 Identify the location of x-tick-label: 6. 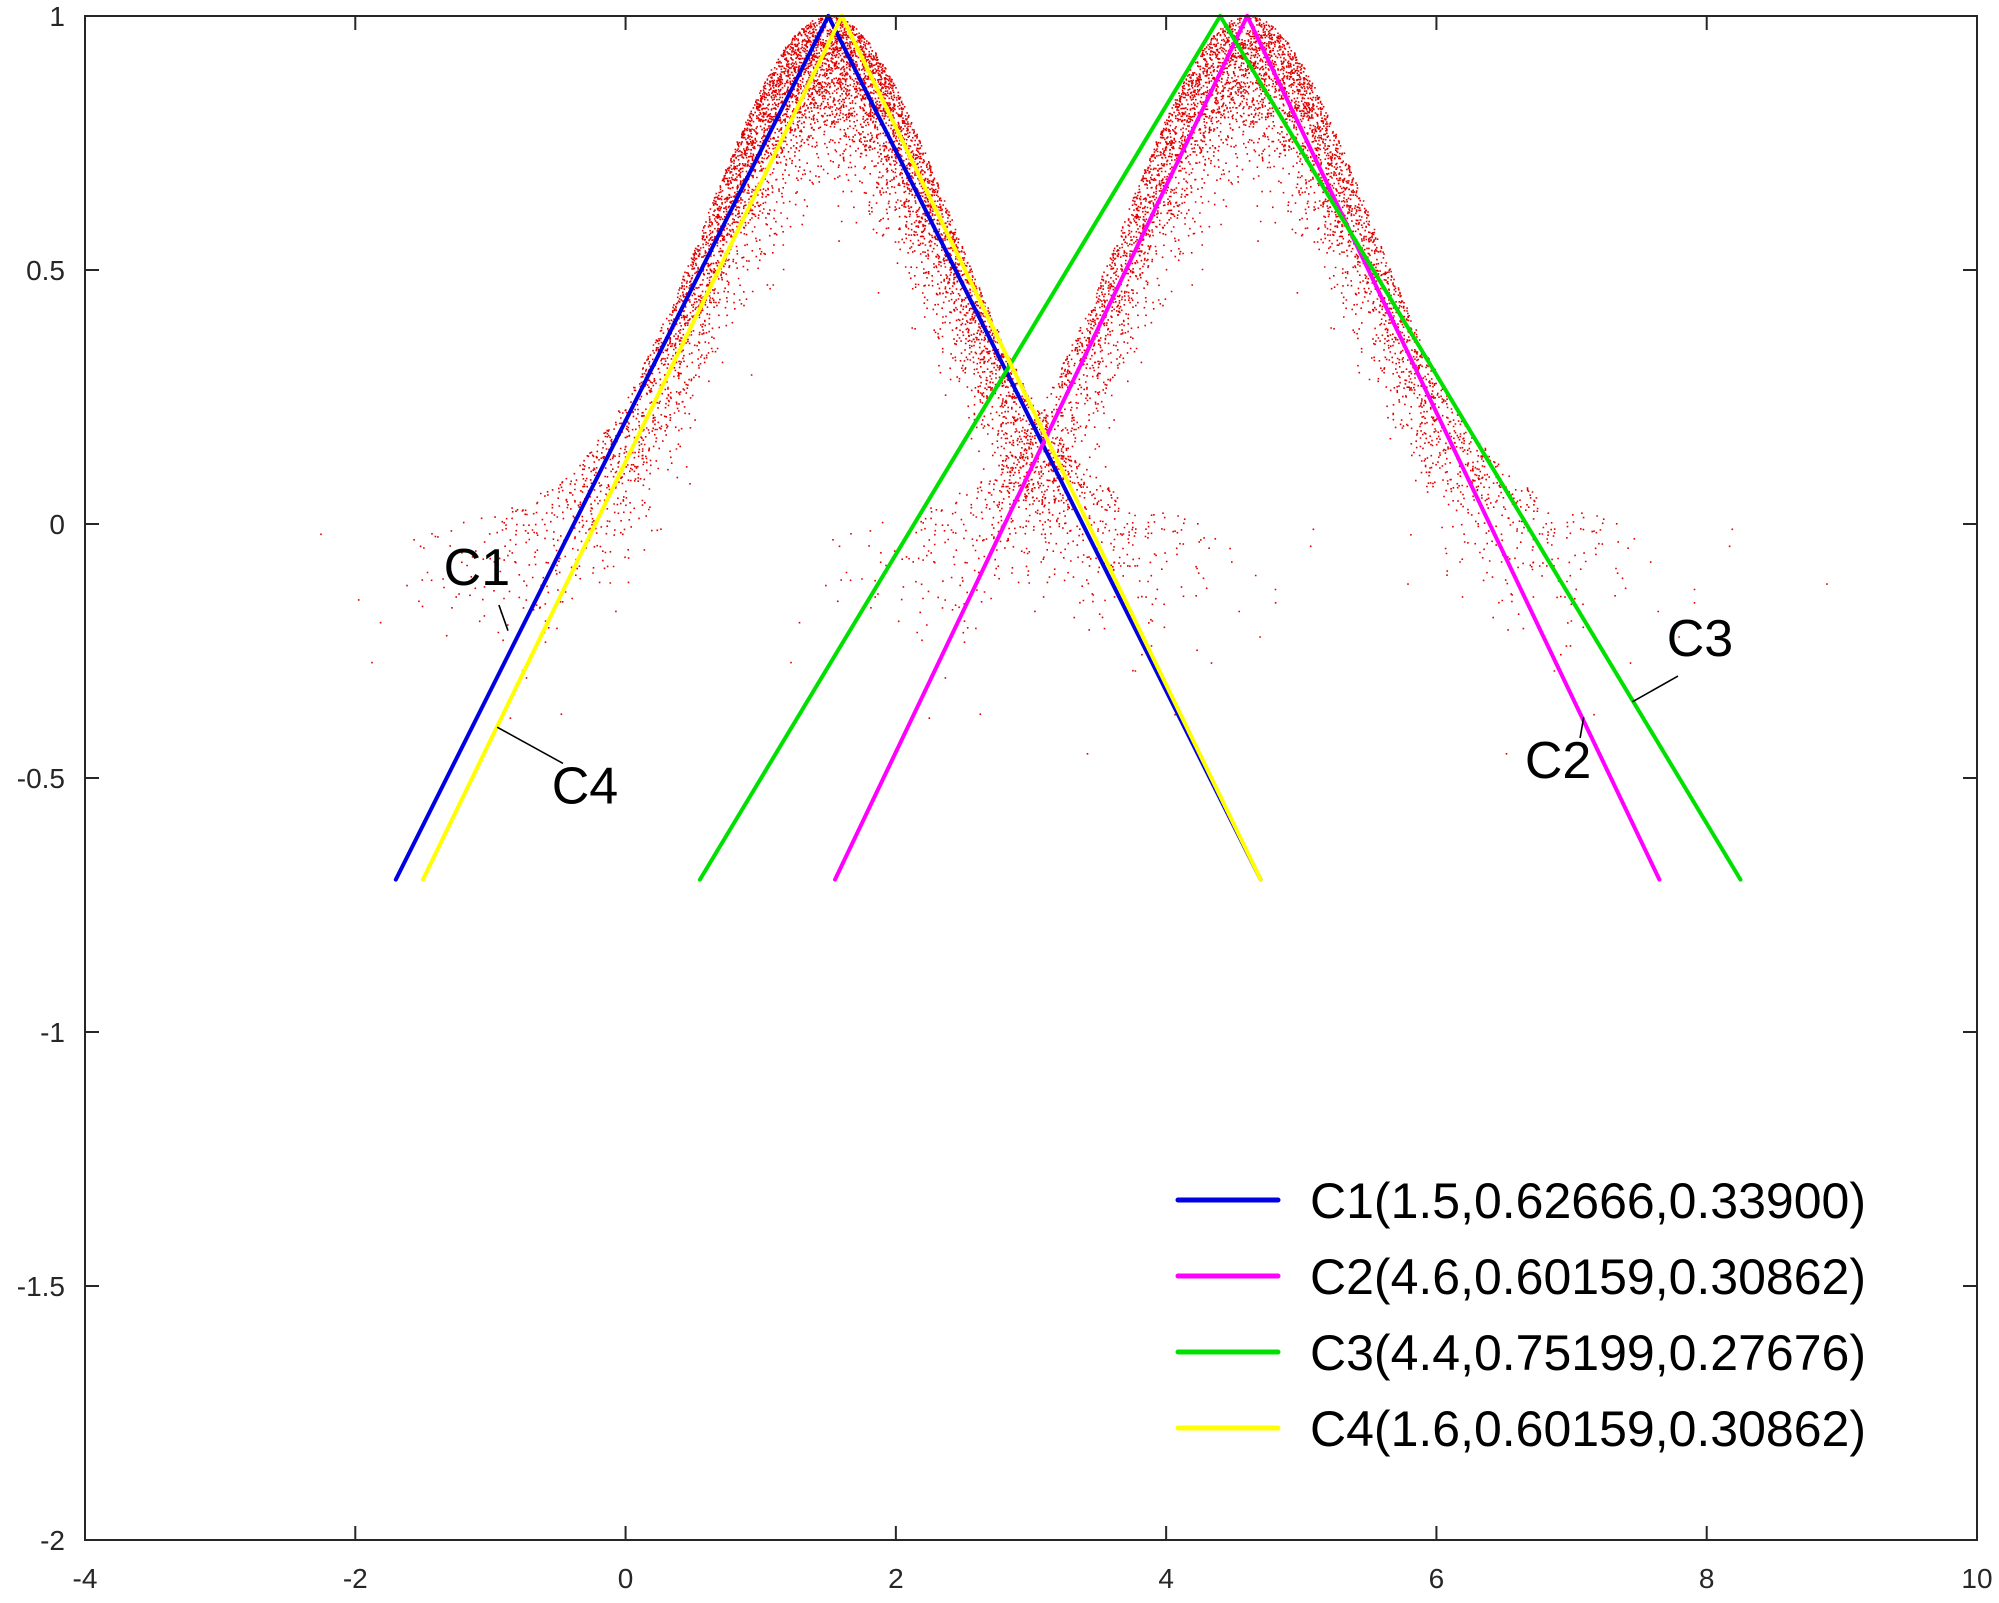
(1437, 1578).